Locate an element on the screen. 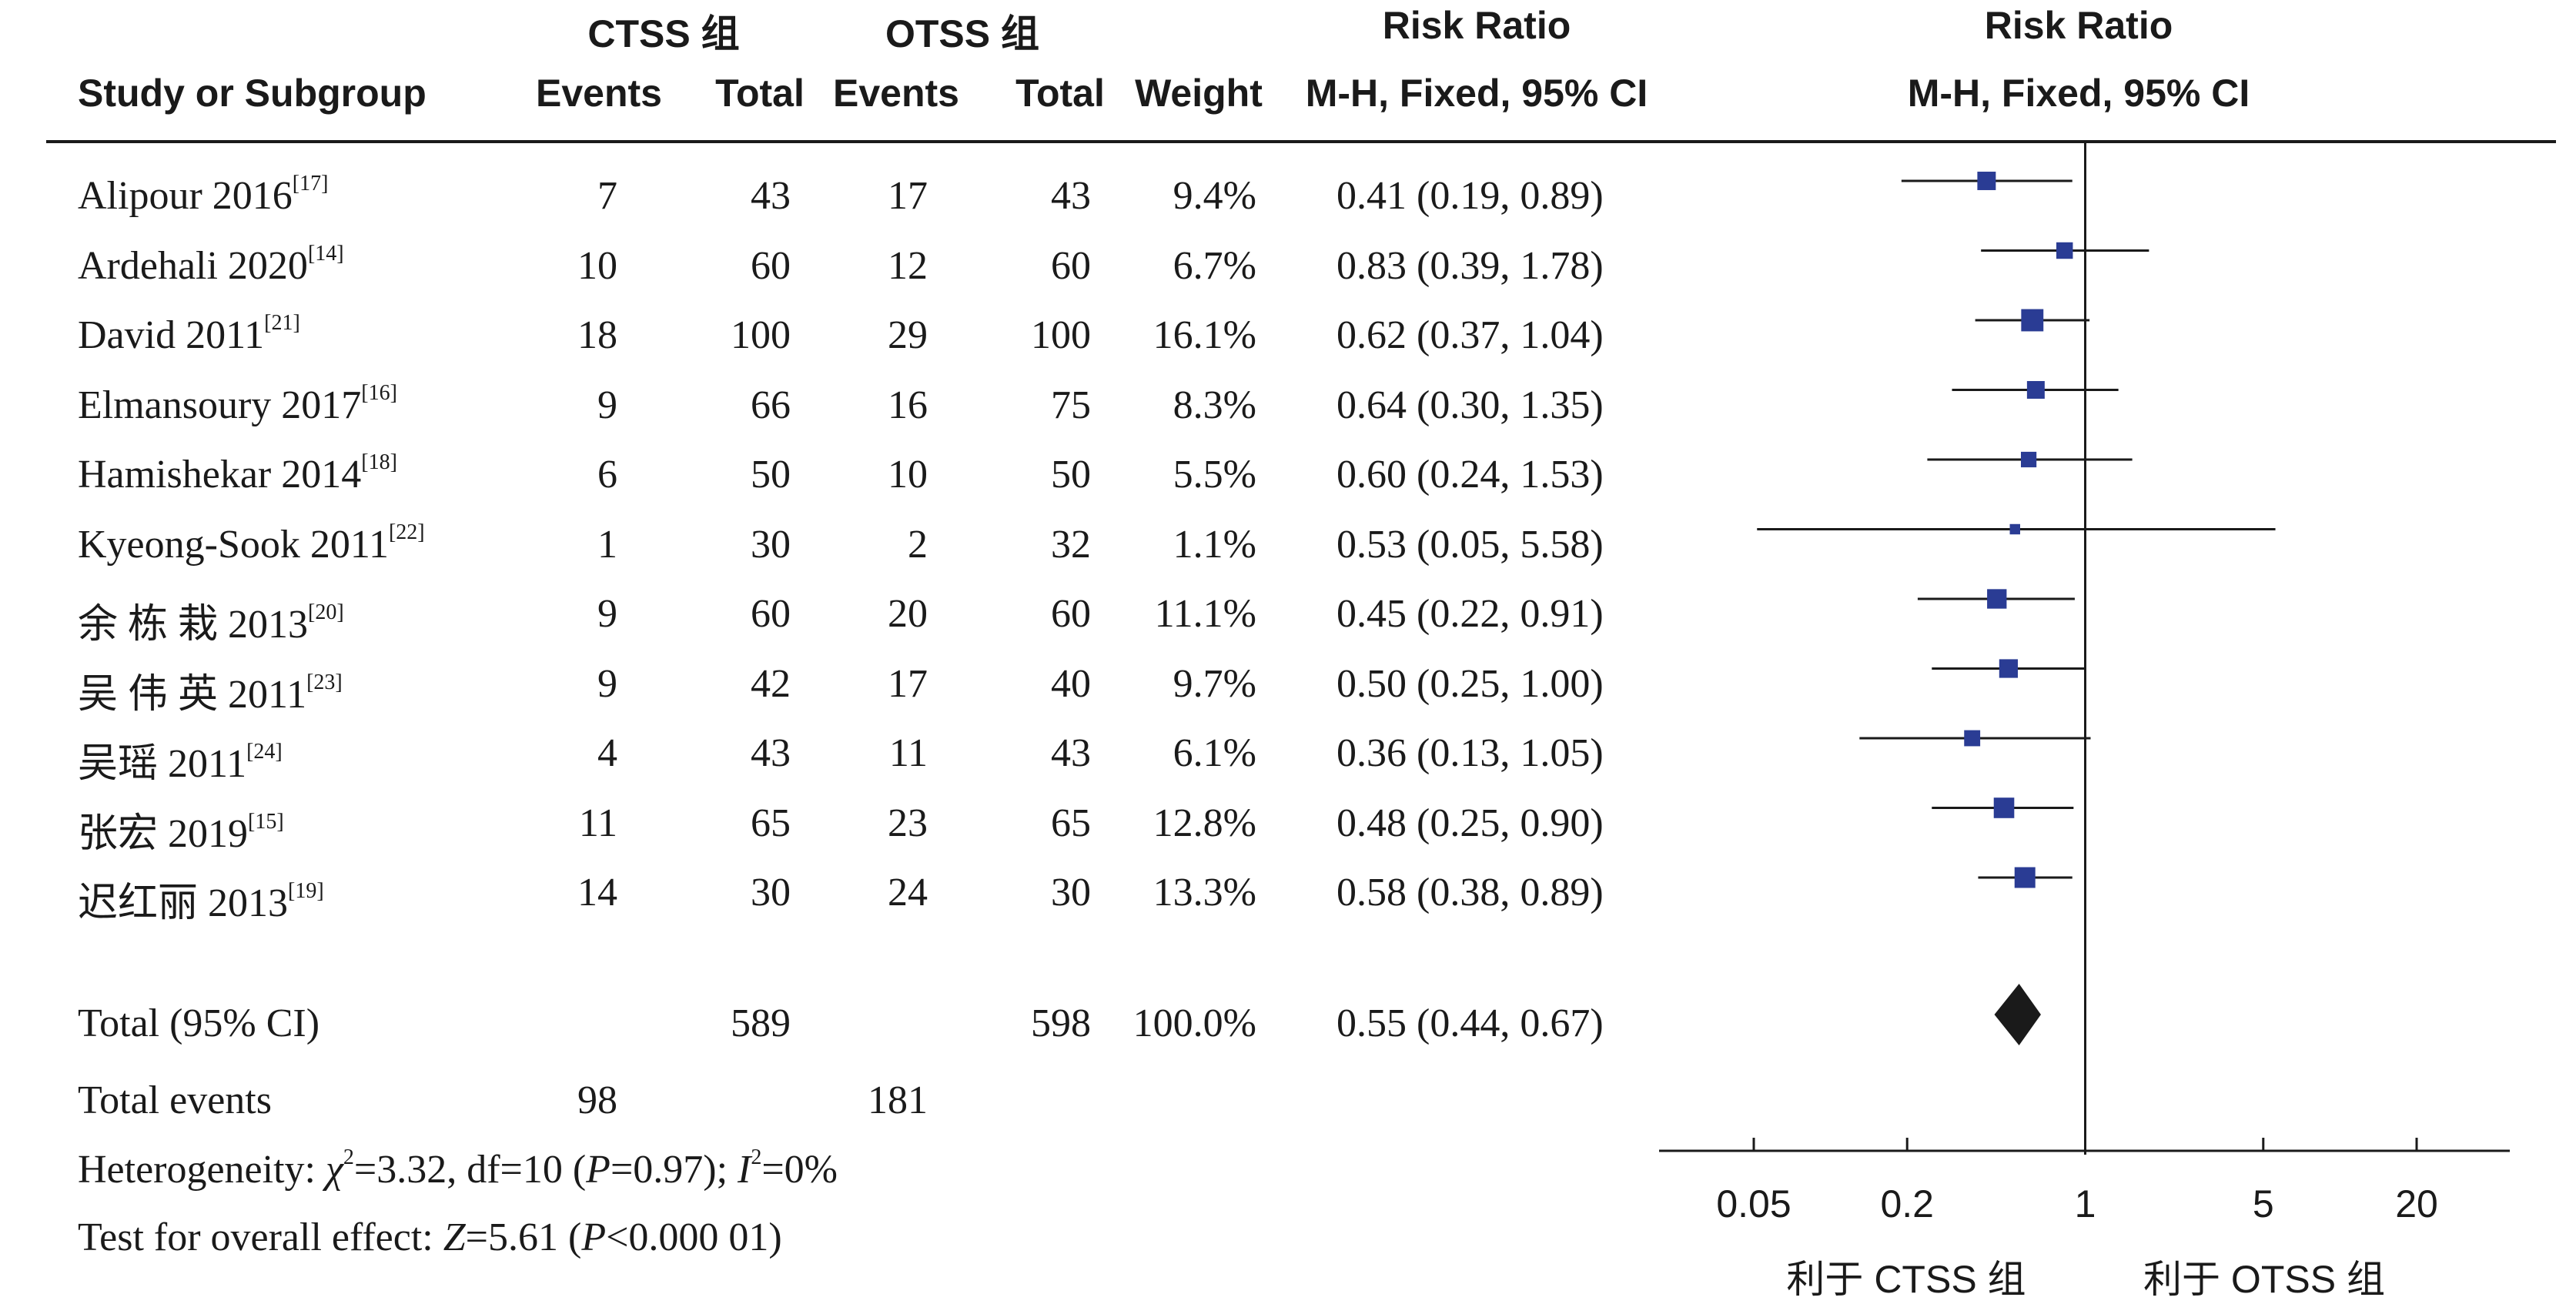 Image resolution: width=2576 pixels, height=1304 pixels. ci-cell: 0.83 (0.39, 1.78) is located at coordinates (1471, 265).